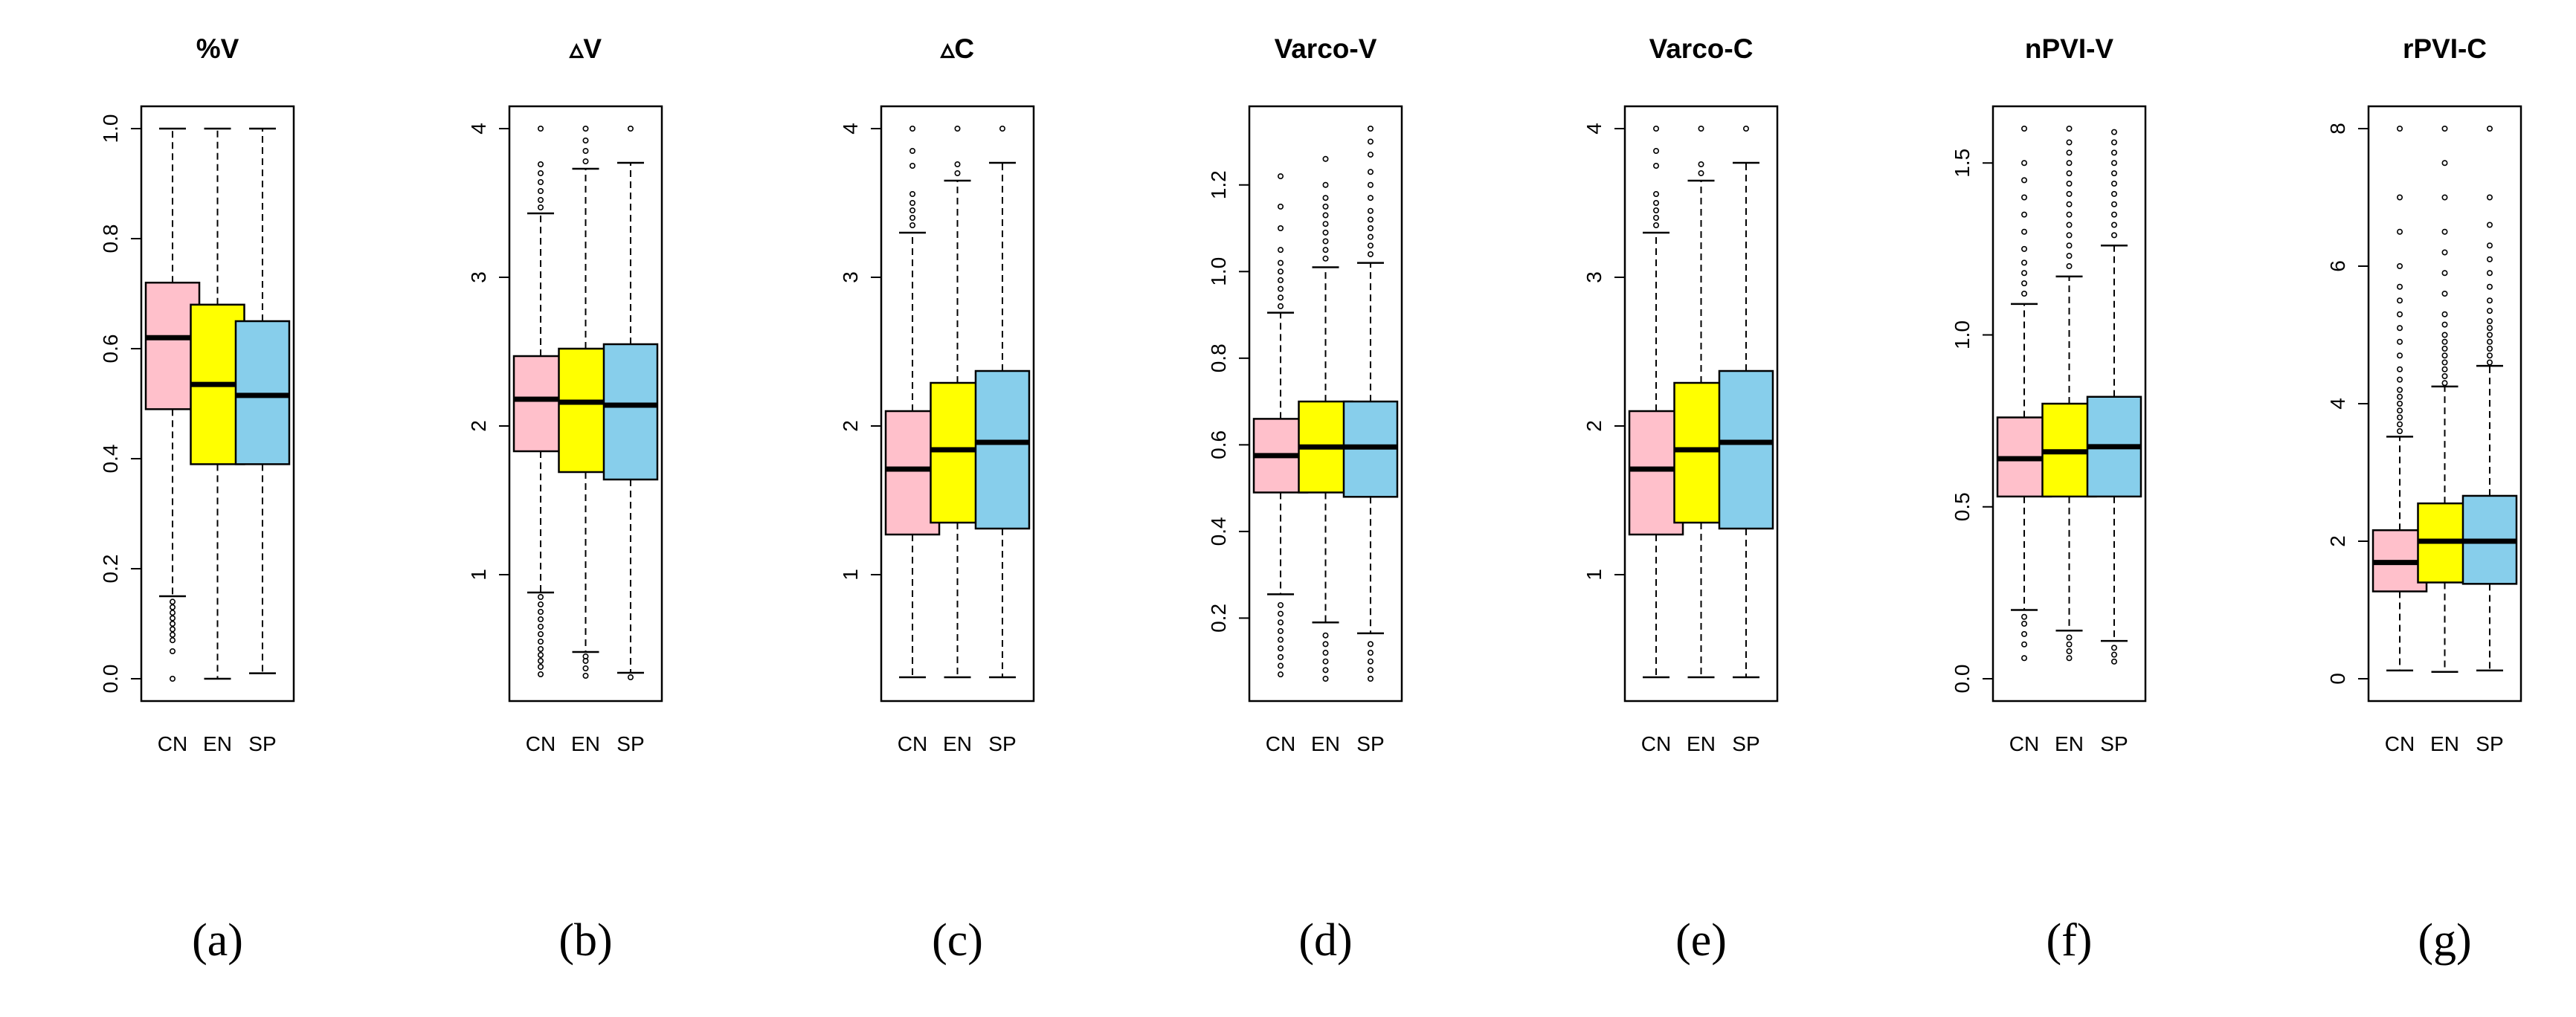 This screenshot has height=1017, width=2576. I want to click on y-tick-label: 0.6, so click(110, 350).